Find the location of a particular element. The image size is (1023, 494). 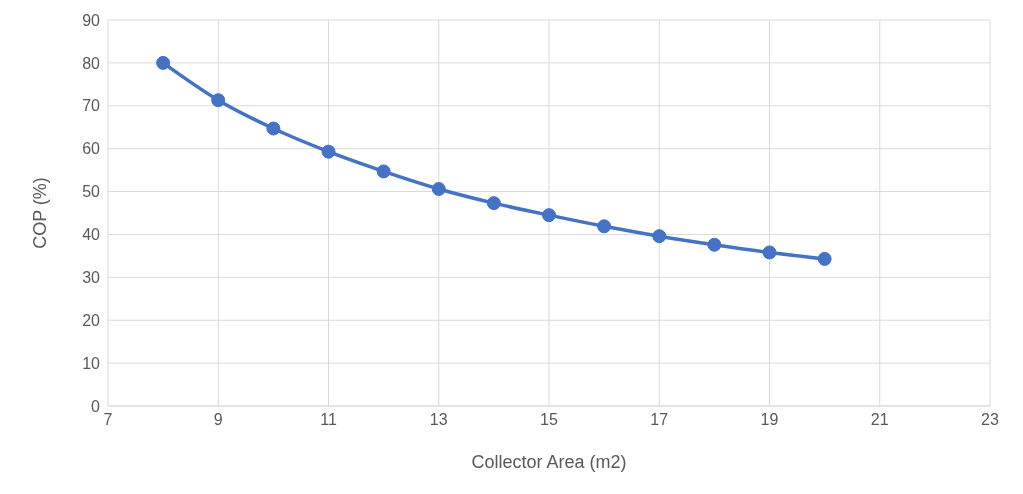

x-tick-label: 13 is located at coordinates (438, 420).